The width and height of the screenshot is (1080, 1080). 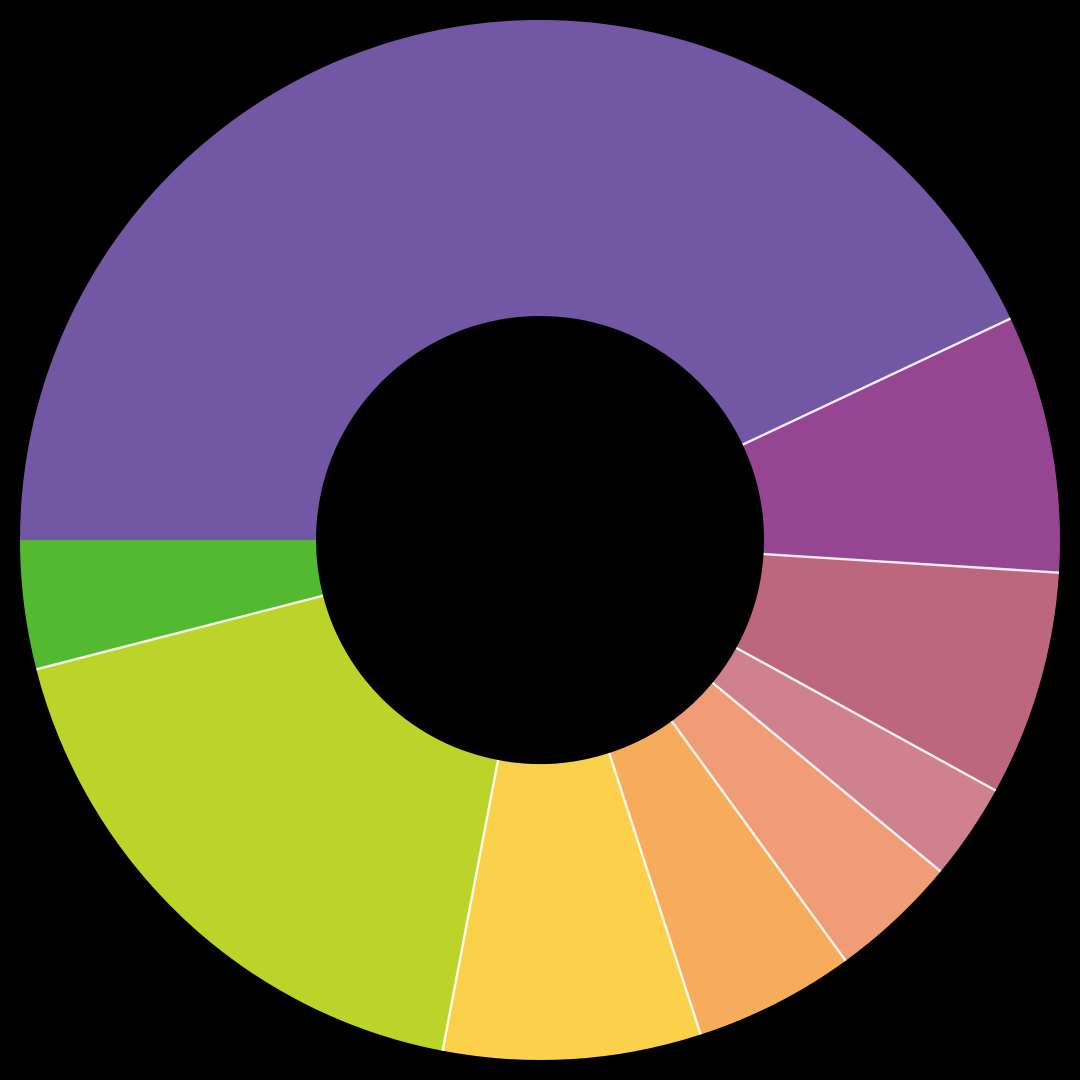 I want to click on pie-slice-salmon, so click(x=806, y=821).